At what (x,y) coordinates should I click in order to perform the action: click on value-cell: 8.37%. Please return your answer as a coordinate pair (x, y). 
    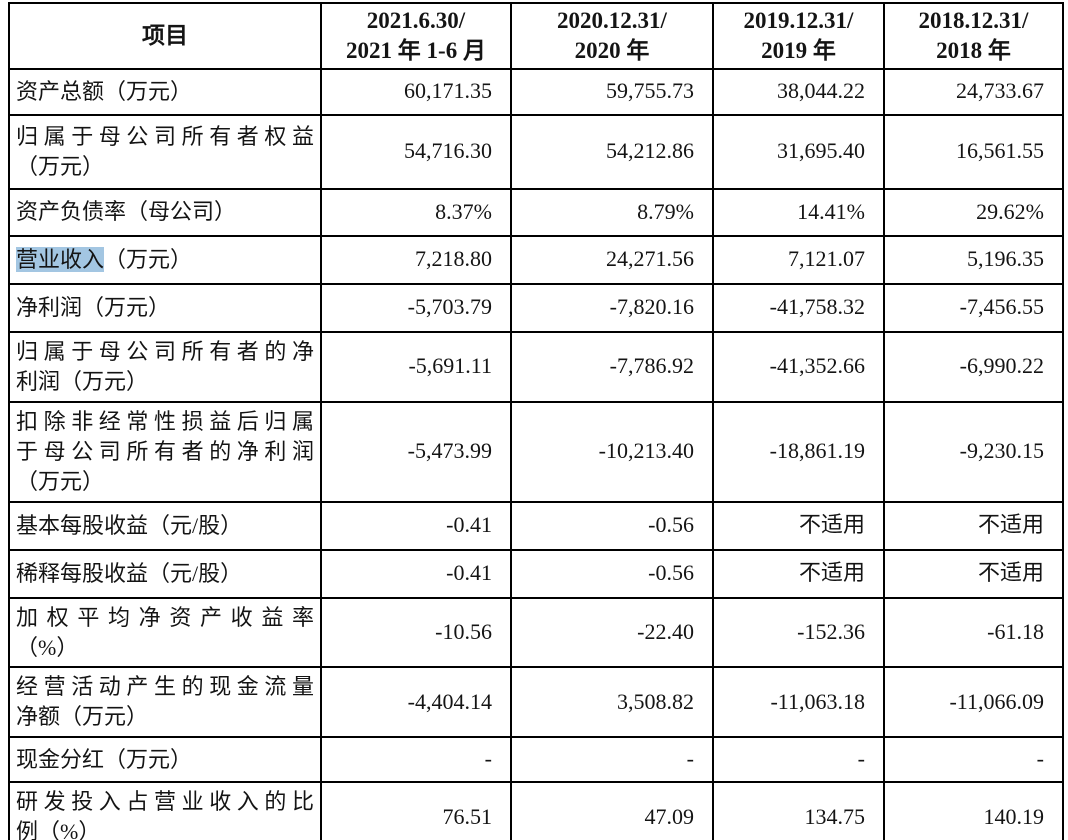
    Looking at the image, I should click on (416, 212).